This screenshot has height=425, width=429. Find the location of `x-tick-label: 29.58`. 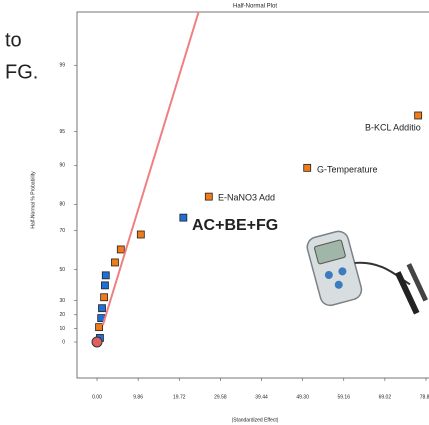

x-tick-label: 29.58 is located at coordinates (220, 397).